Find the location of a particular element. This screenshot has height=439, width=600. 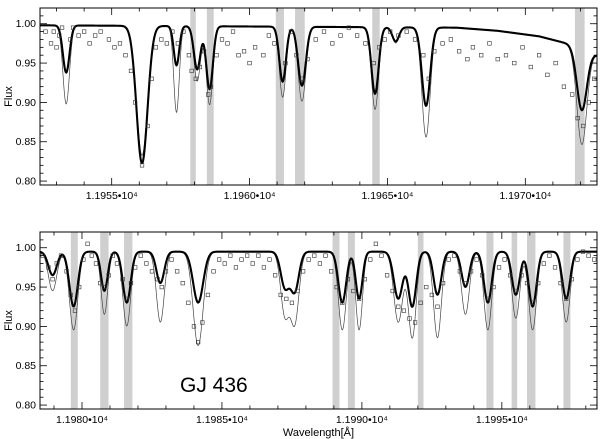

y-tick-label: 0.80 is located at coordinates (26, 406).